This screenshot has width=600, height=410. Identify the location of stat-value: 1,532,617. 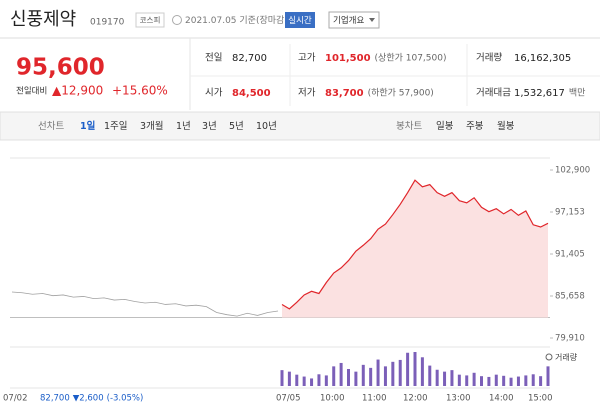
(539, 93).